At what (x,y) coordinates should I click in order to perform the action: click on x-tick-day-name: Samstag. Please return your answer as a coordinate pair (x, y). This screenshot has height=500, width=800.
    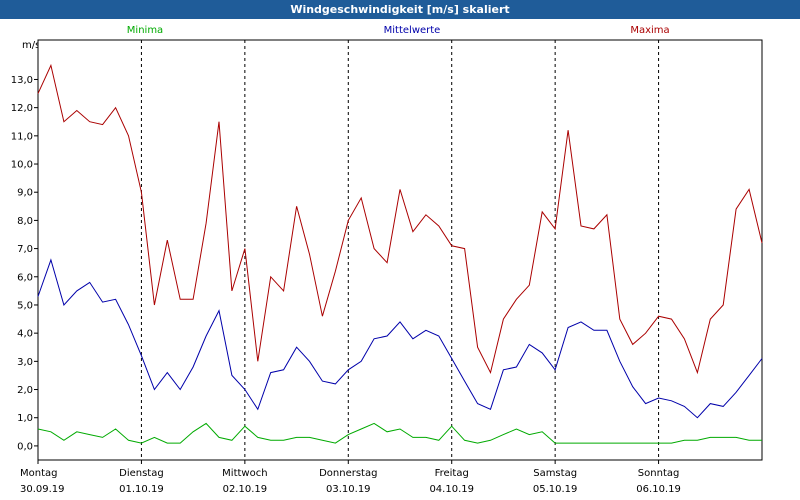
    Looking at the image, I should click on (555, 473).